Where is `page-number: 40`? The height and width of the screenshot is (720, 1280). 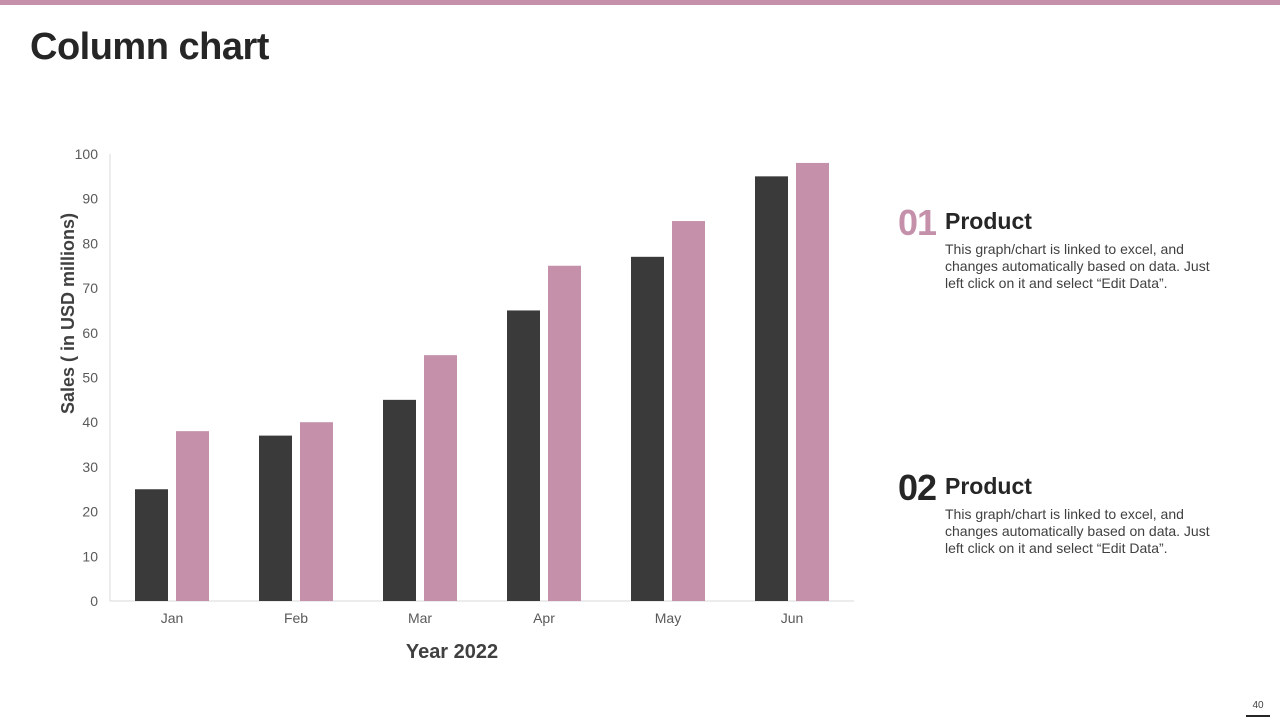
page-number: 40 is located at coordinates (1258, 705).